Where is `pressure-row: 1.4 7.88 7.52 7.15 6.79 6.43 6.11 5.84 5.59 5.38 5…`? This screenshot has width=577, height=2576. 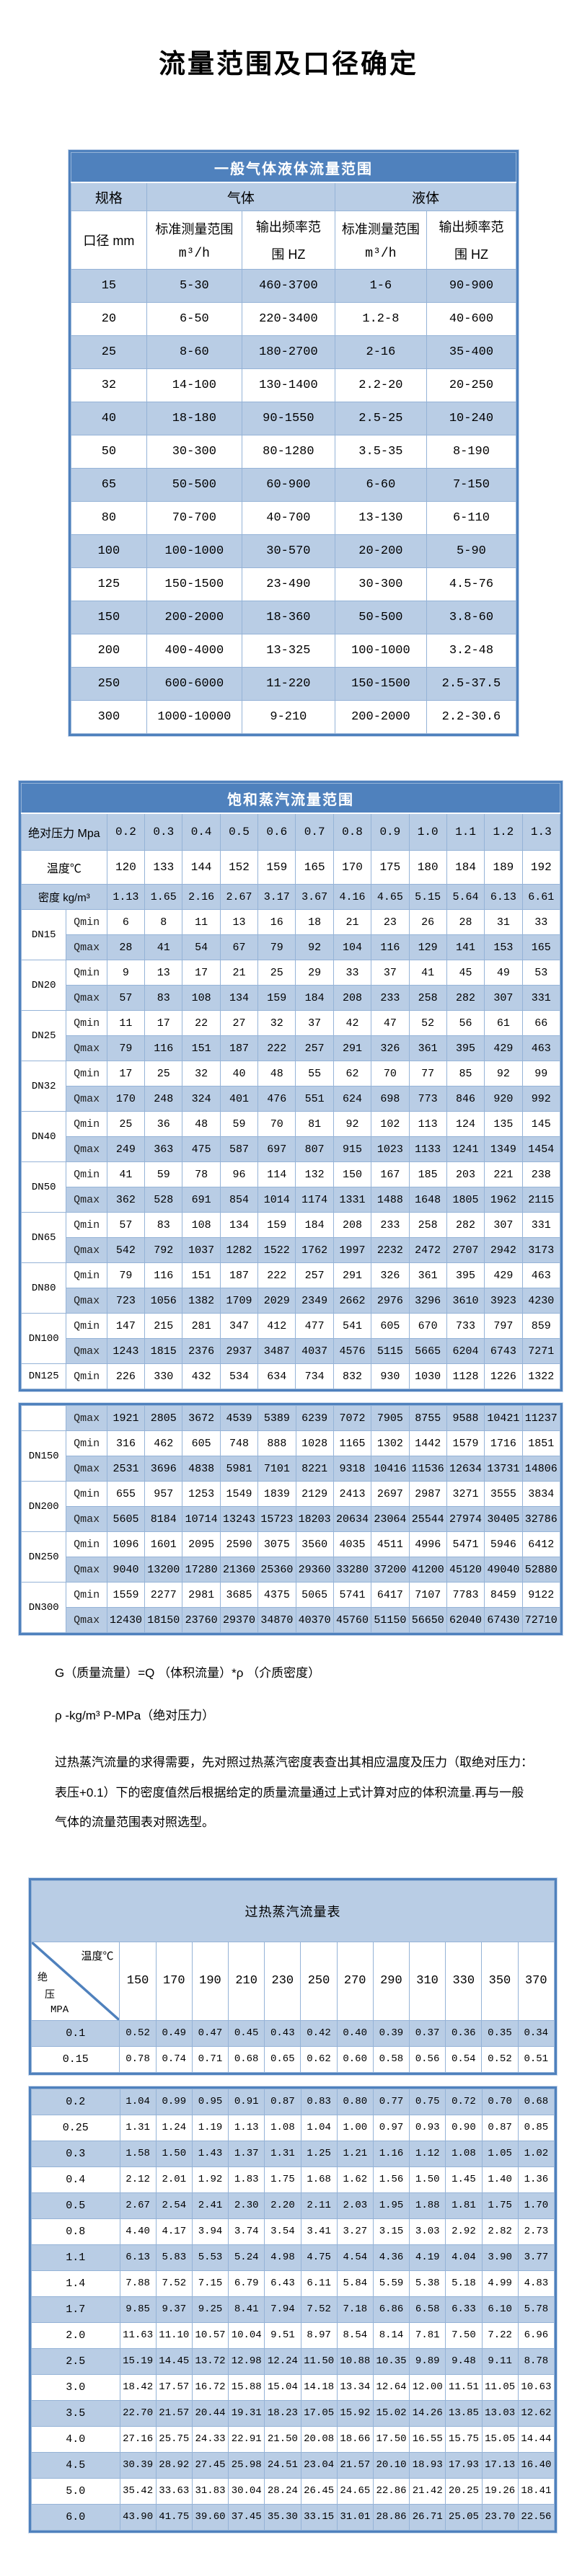 pressure-row: 1.4 7.88 7.52 7.15 6.79 6.43 6.11 5.84 5.59 5.38 5… is located at coordinates (293, 2283).